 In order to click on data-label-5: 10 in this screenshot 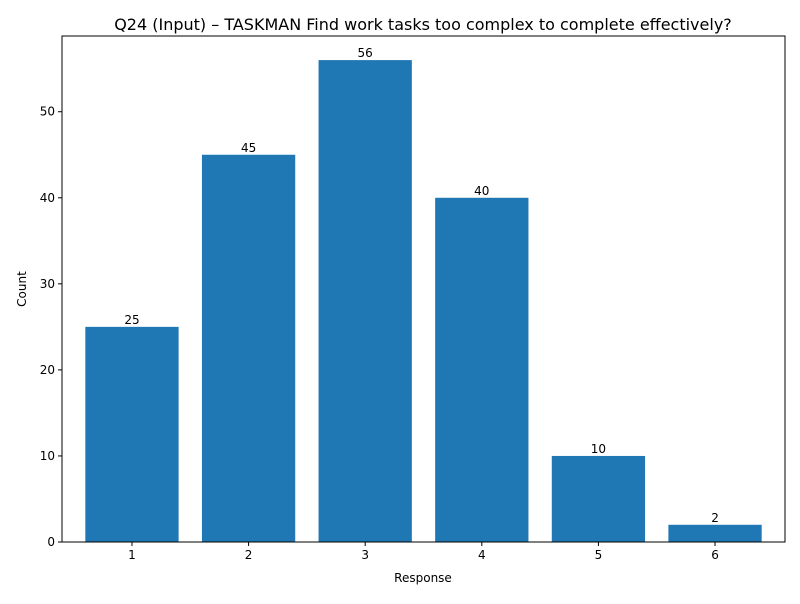, I will do `click(598, 449)`.